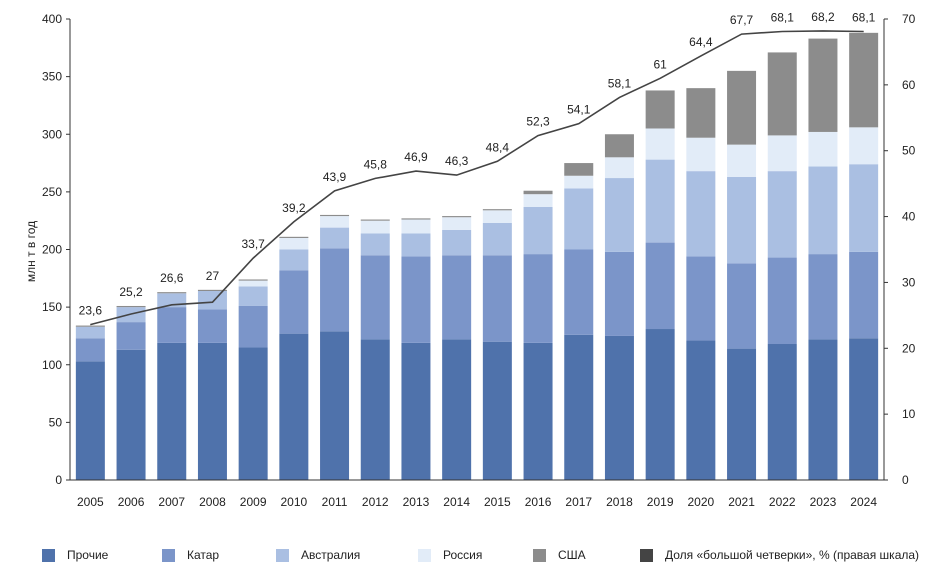  I want to click on y2-tick-label: 0, so click(905, 480).